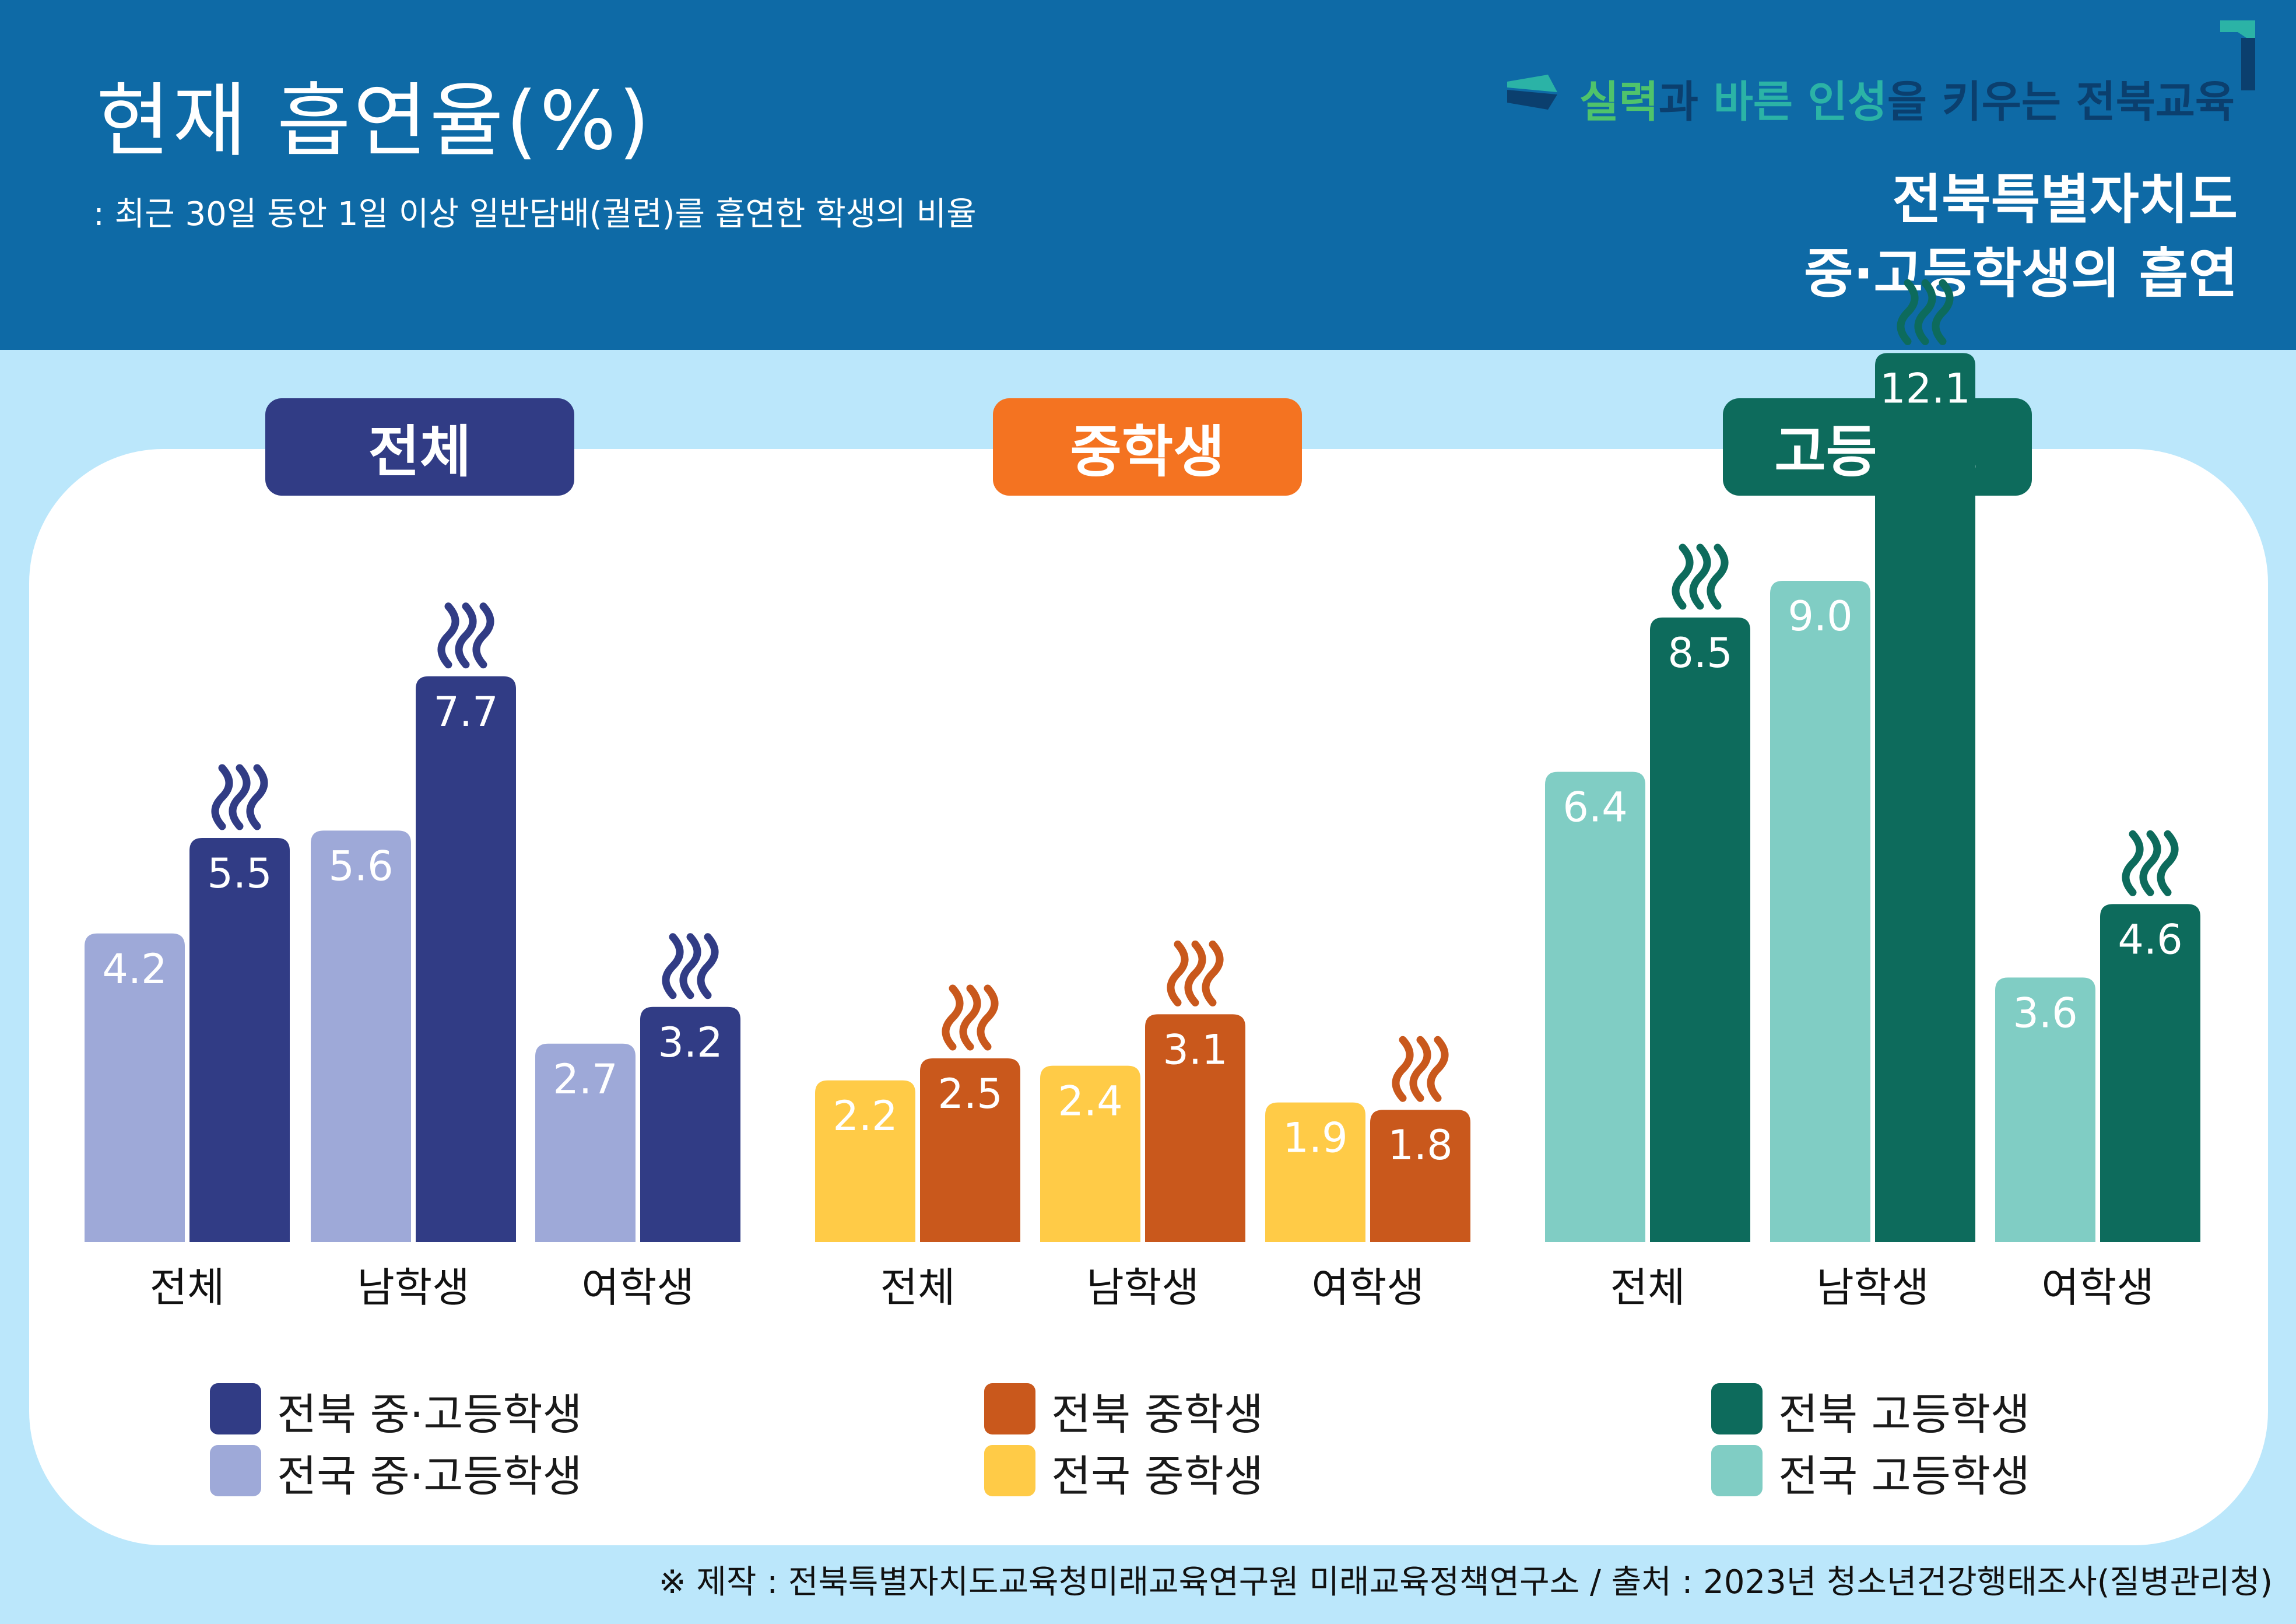 This screenshot has width=2296, height=1624. I want to click on corner-emblem-icon, so click(2237, 55).